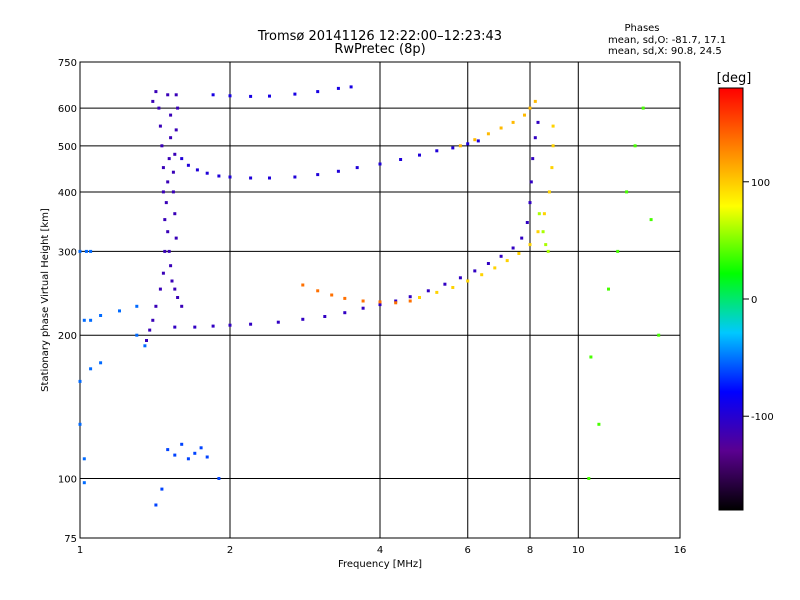 Image resolution: width=800 pixels, height=600 pixels. Describe the element at coordinates (67, 480) in the screenshot. I see `y-tick-label: 100` at that location.